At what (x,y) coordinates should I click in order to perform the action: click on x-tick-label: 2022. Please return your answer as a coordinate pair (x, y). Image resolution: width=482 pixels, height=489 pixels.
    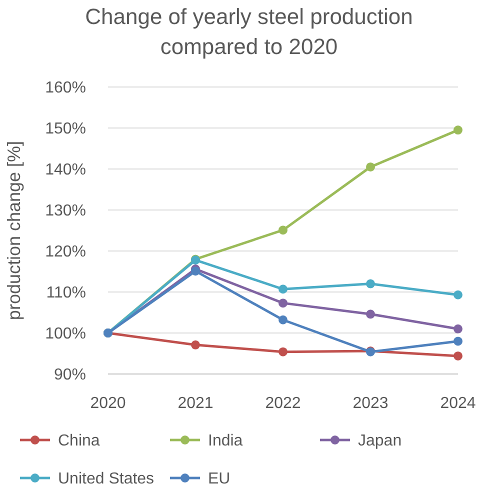
    Looking at the image, I should click on (283, 403).